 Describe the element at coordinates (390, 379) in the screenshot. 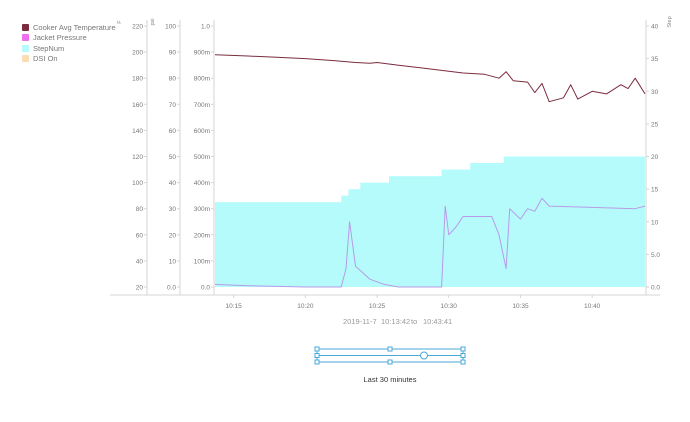

I see `range-caption: Last 30 minutes` at that location.